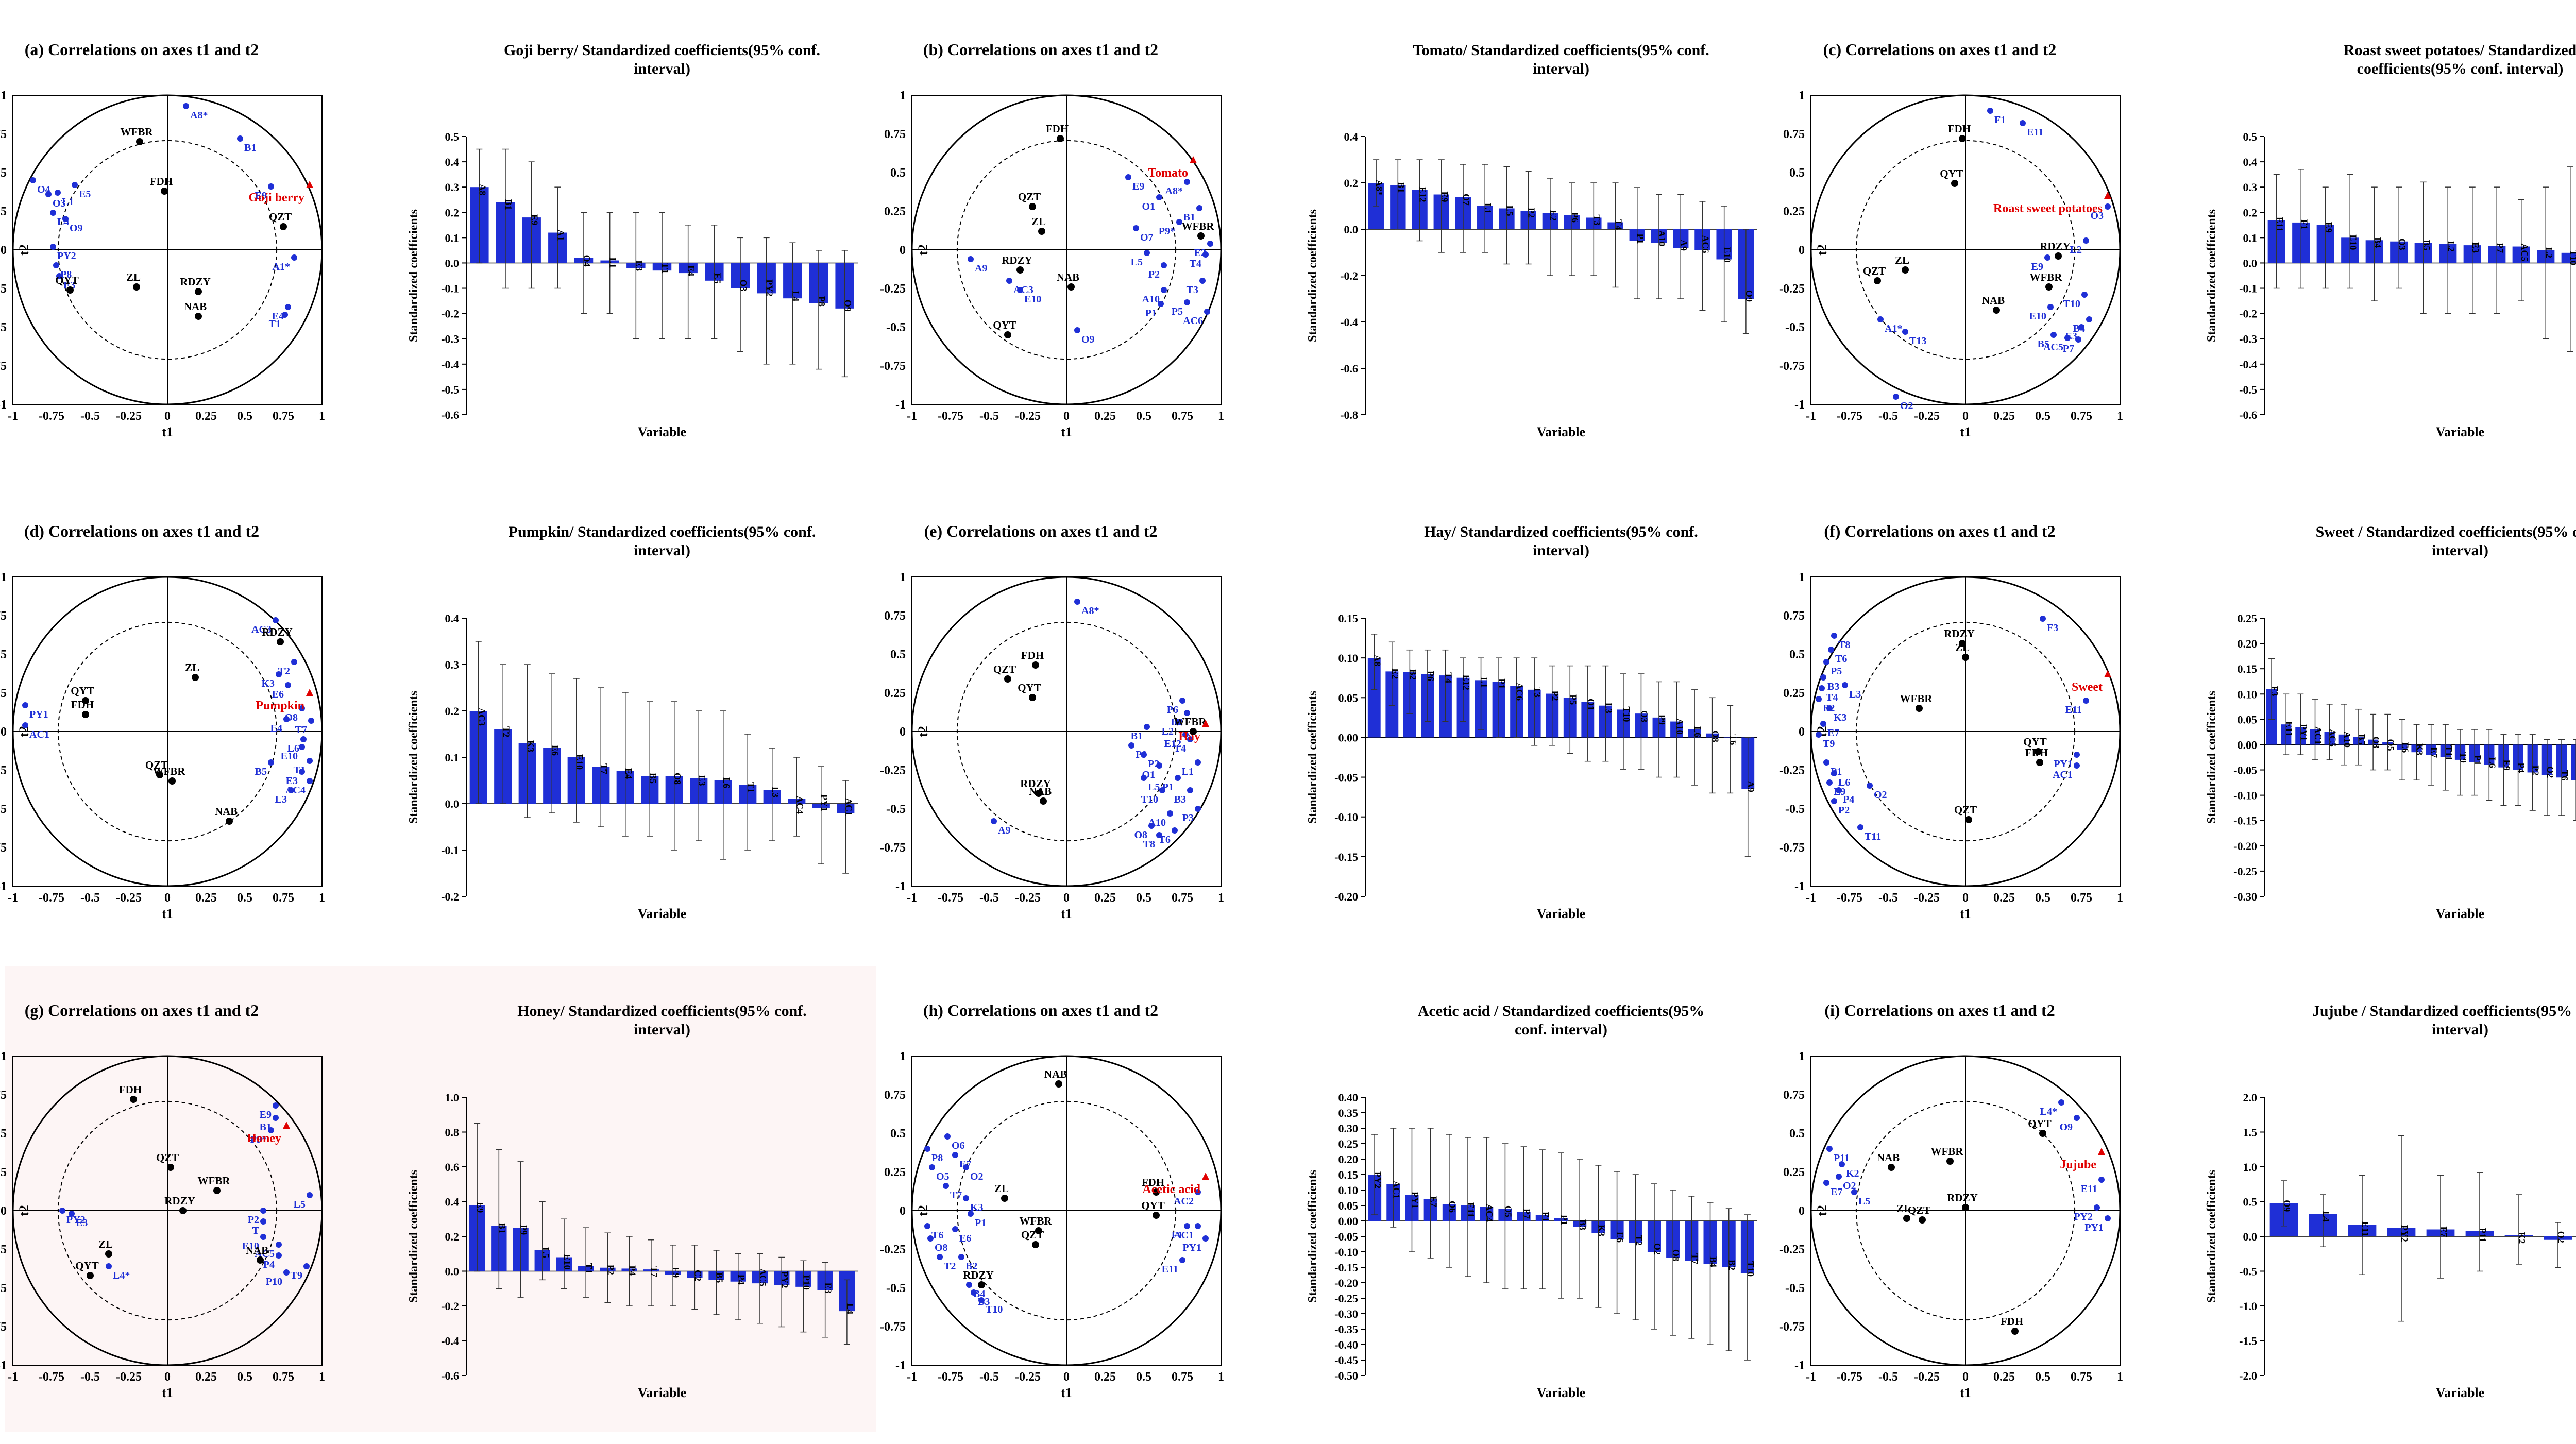  Describe the element at coordinates (1348, 1128) in the screenshot. I see `y-tick-label: 0.30` at that location.